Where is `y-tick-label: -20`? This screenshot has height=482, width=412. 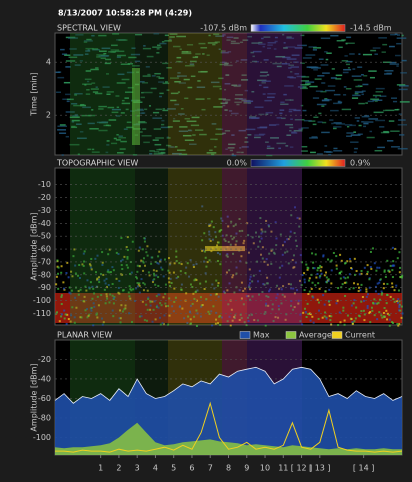 y-tick-label: -20 is located at coordinates (44, 359).